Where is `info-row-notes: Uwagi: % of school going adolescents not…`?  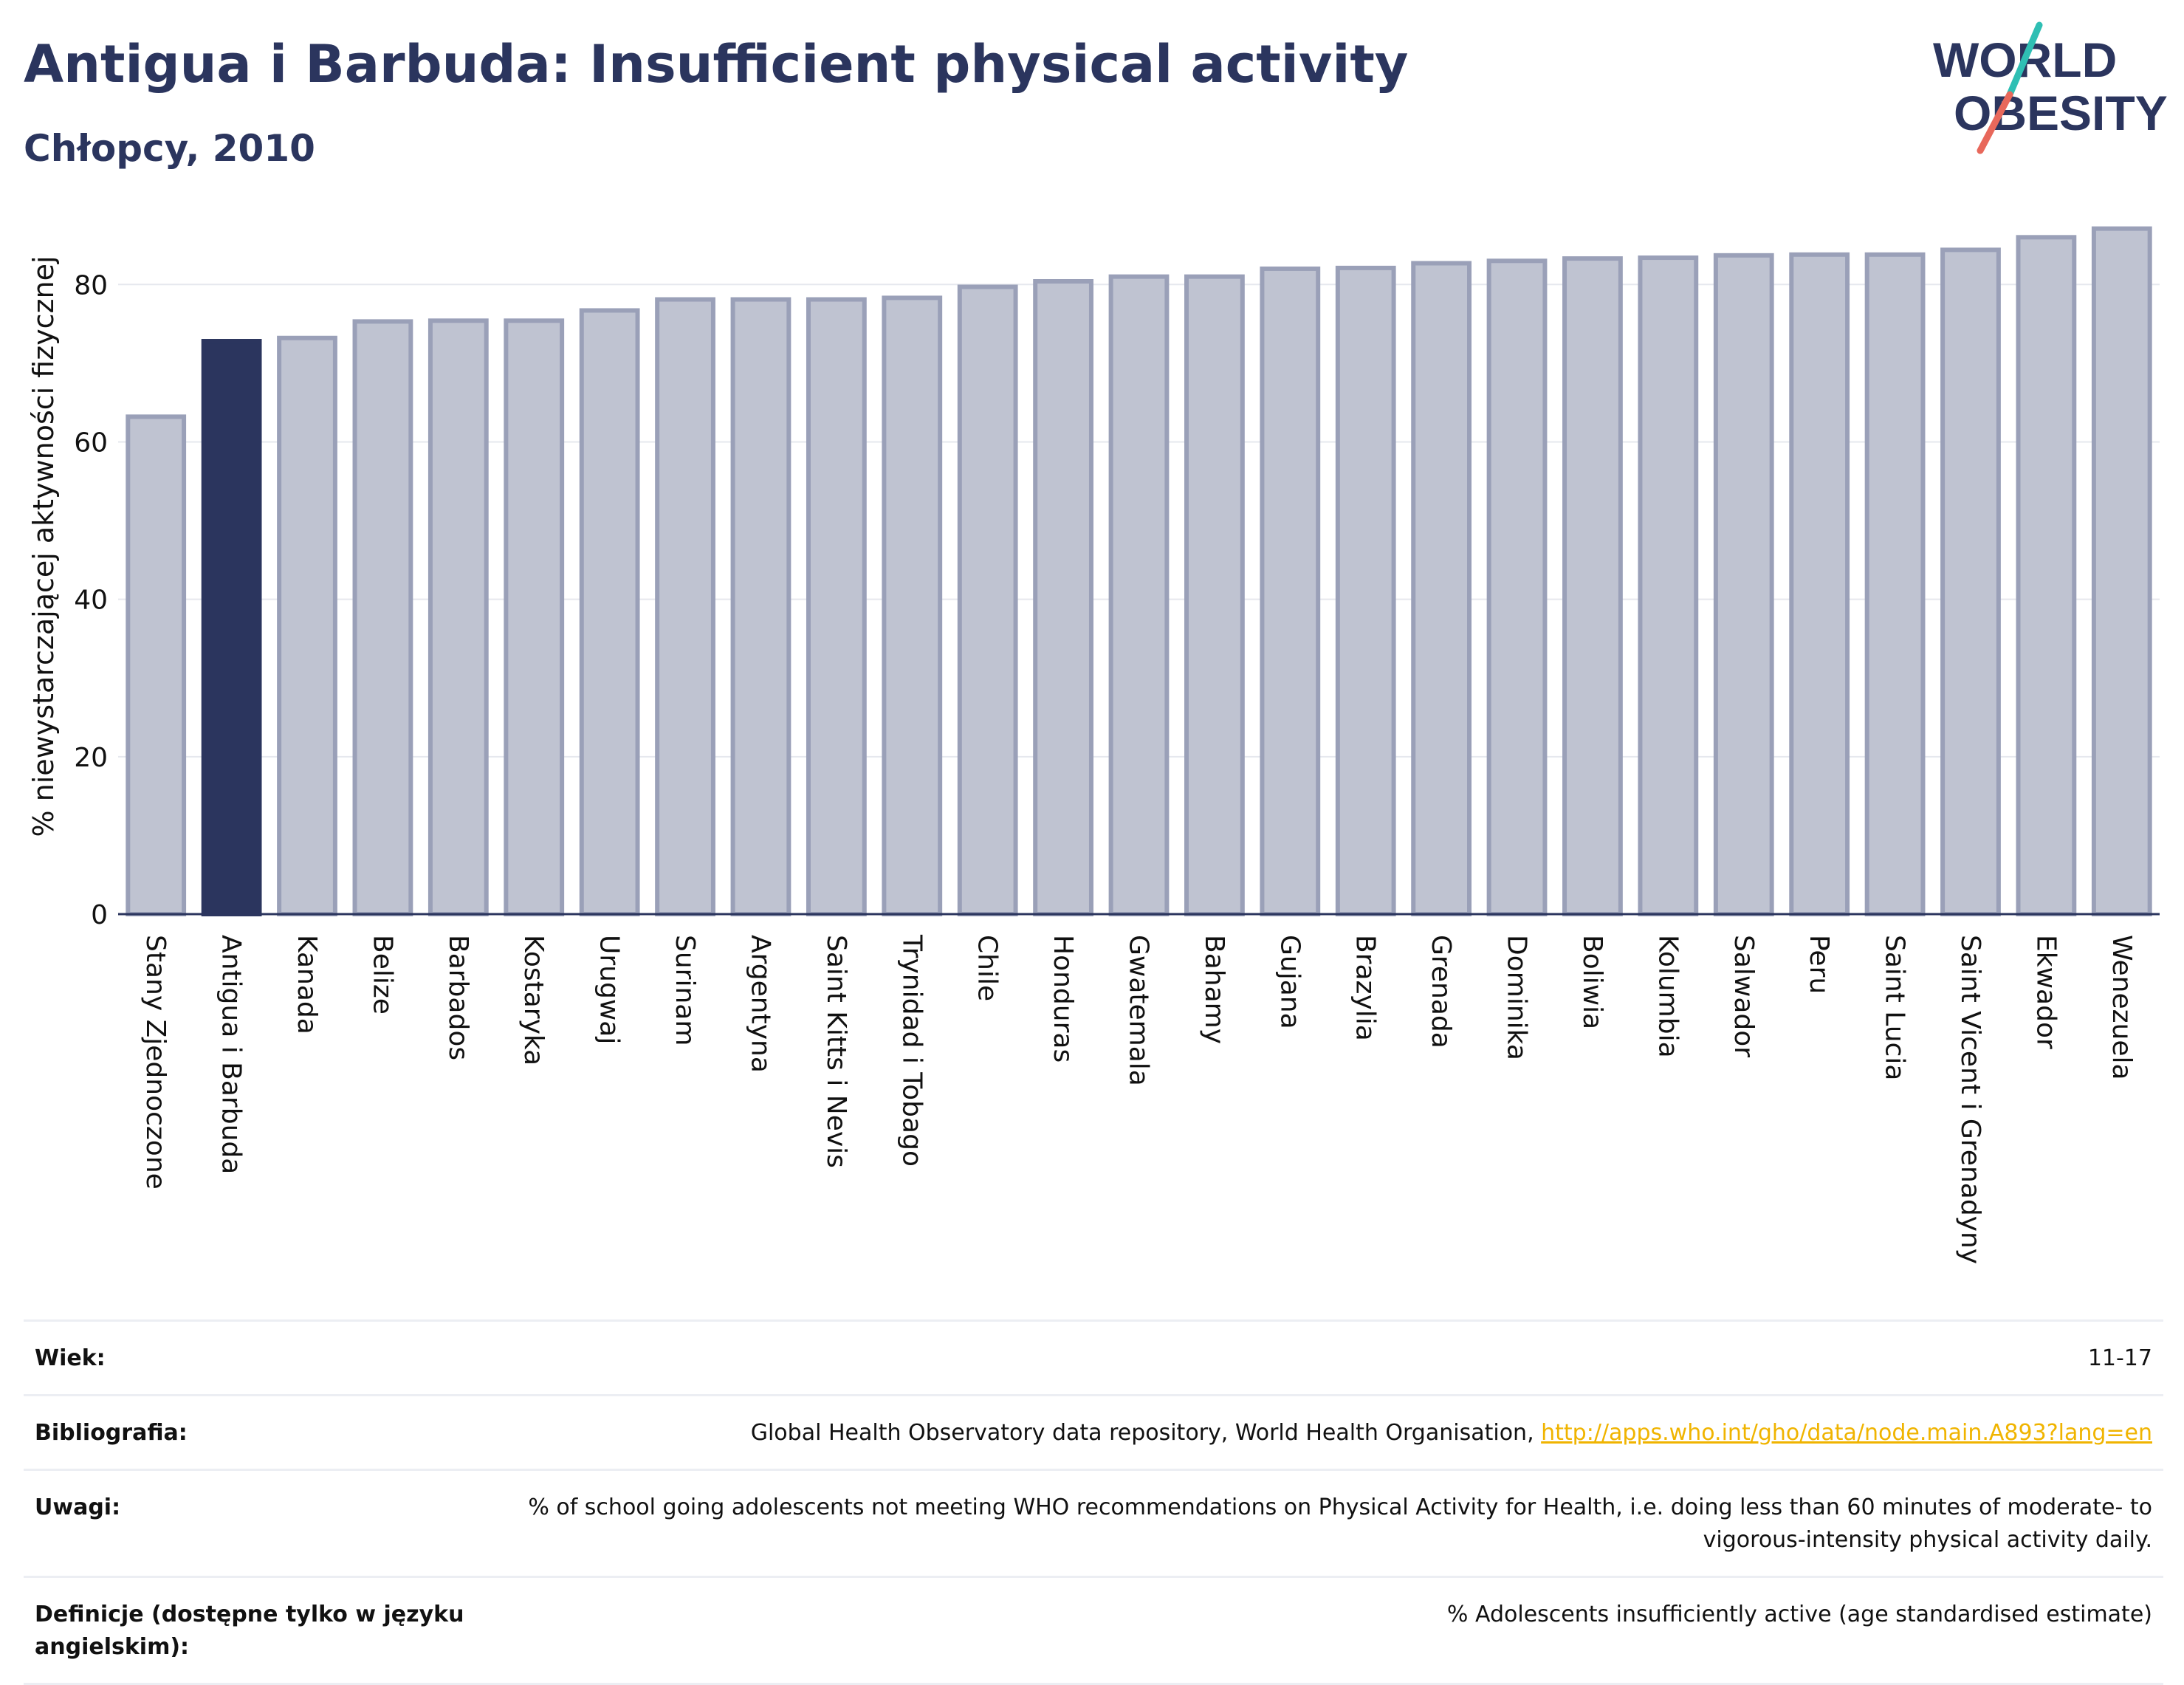 info-row-notes: Uwagi: % of school going adolescents not… is located at coordinates (1093, 1522).